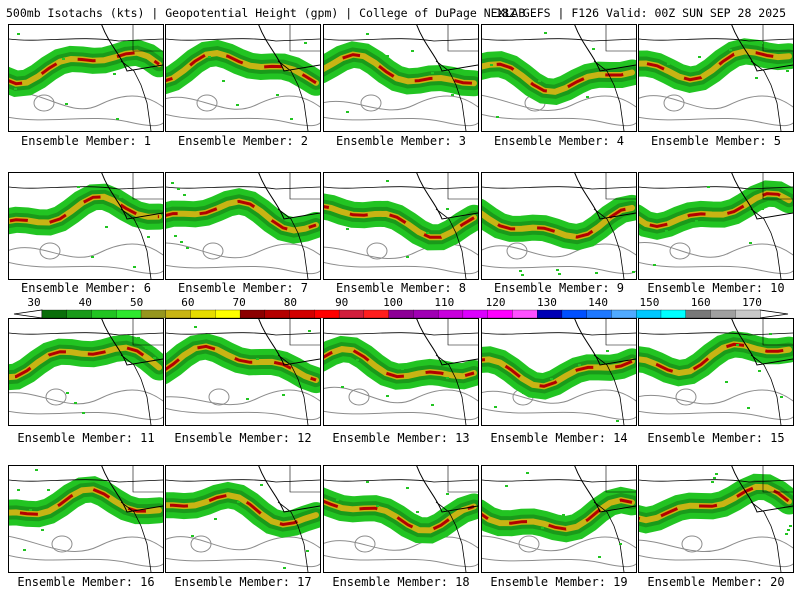 This screenshot has height=600, width=800. What do you see at coordinates (598, 302) in the screenshot?
I see `colorbar-tick-label: 140` at bounding box center [598, 302].